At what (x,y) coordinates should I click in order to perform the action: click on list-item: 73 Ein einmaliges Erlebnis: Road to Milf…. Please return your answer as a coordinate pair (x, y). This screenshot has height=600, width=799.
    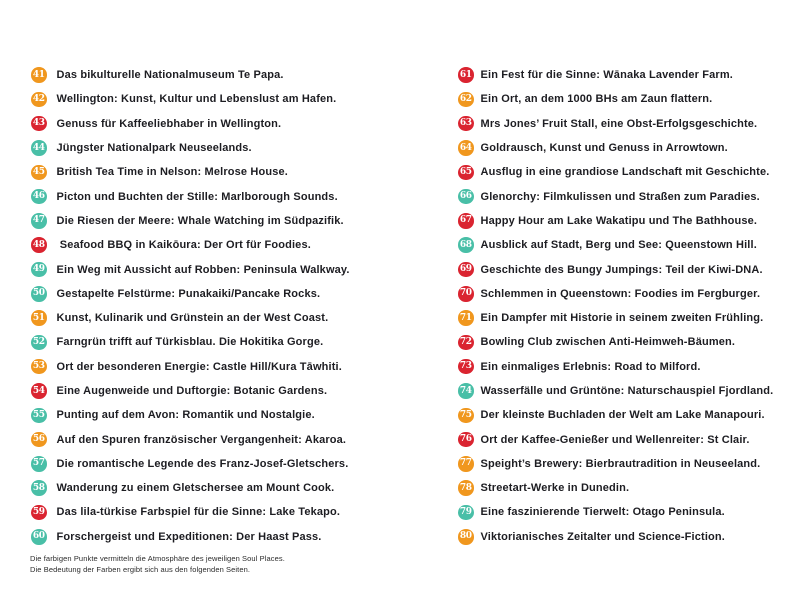
    Looking at the image, I should click on (628, 367).